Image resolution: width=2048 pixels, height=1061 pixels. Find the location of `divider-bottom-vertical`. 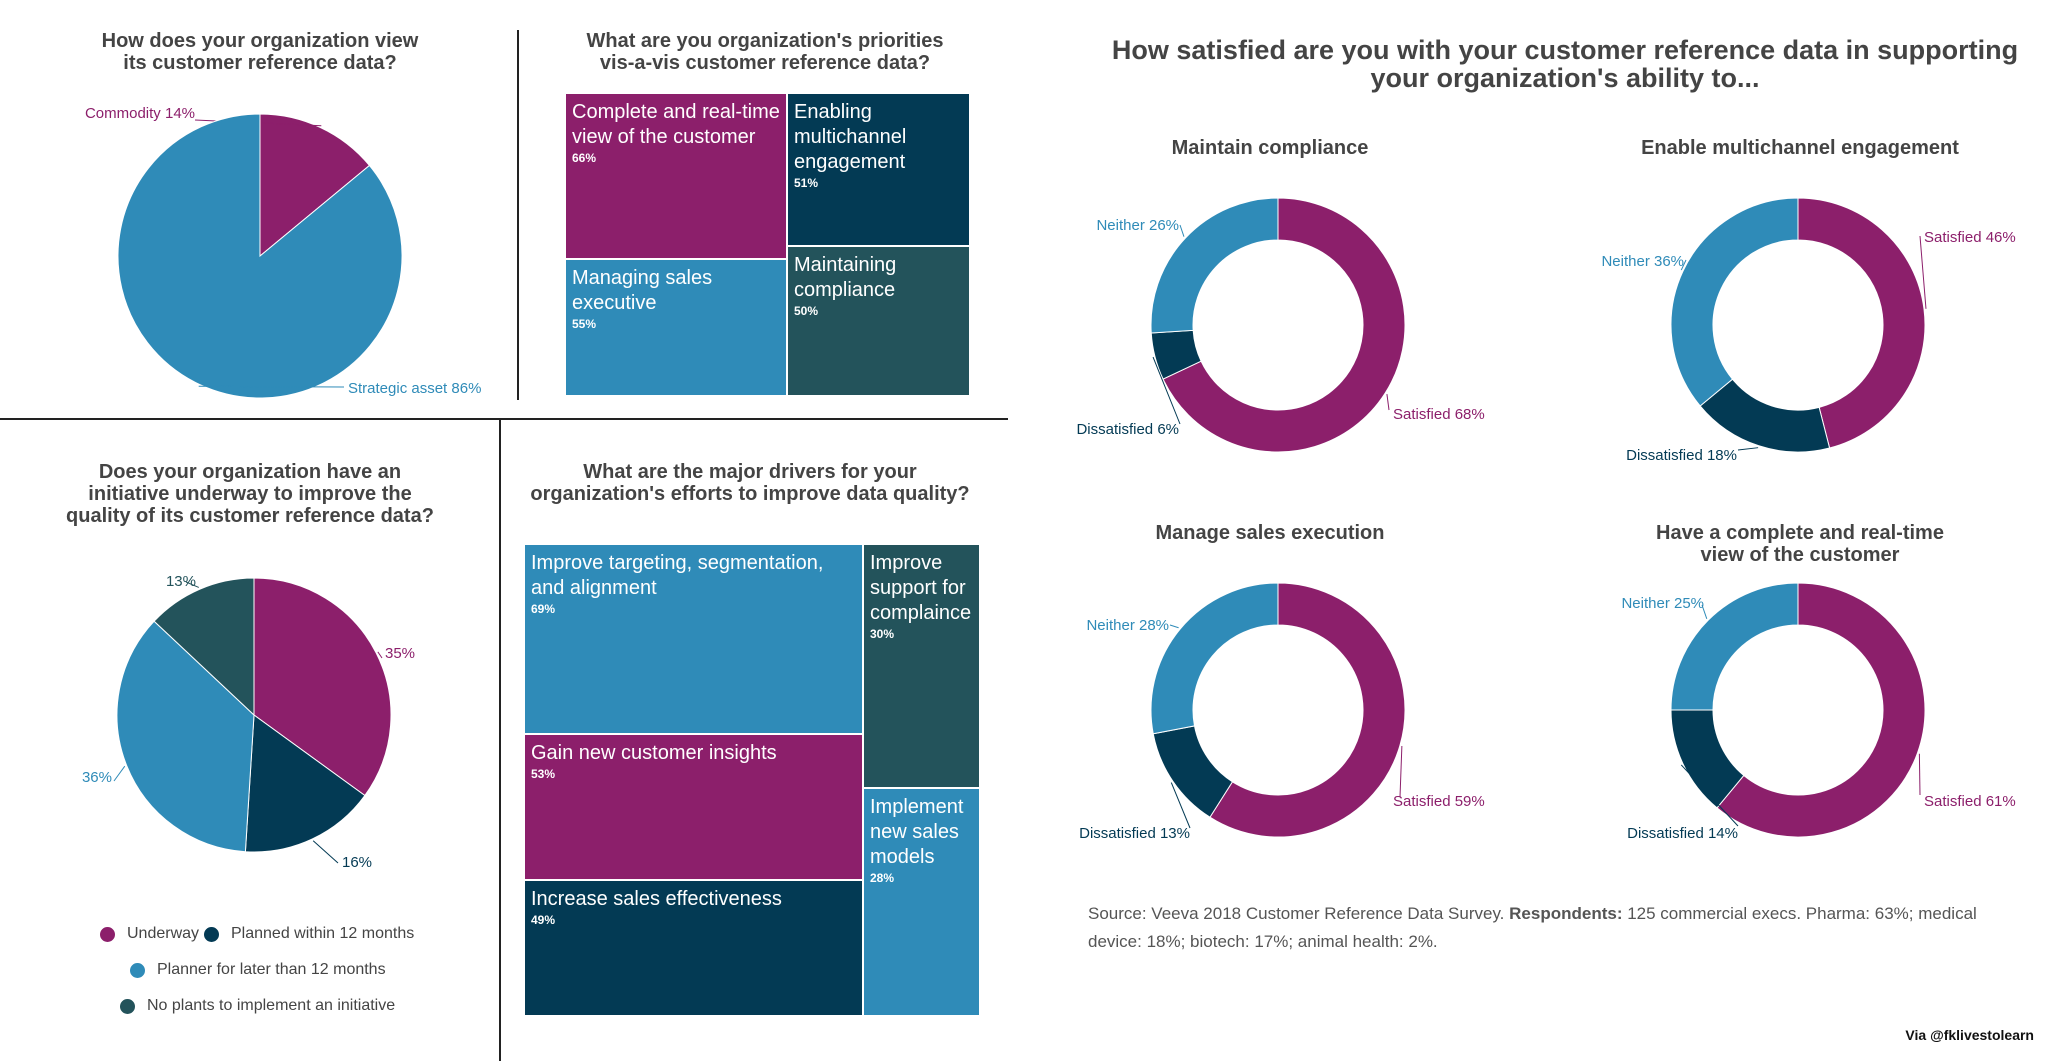

divider-bottom-vertical is located at coordinates (500, 740).